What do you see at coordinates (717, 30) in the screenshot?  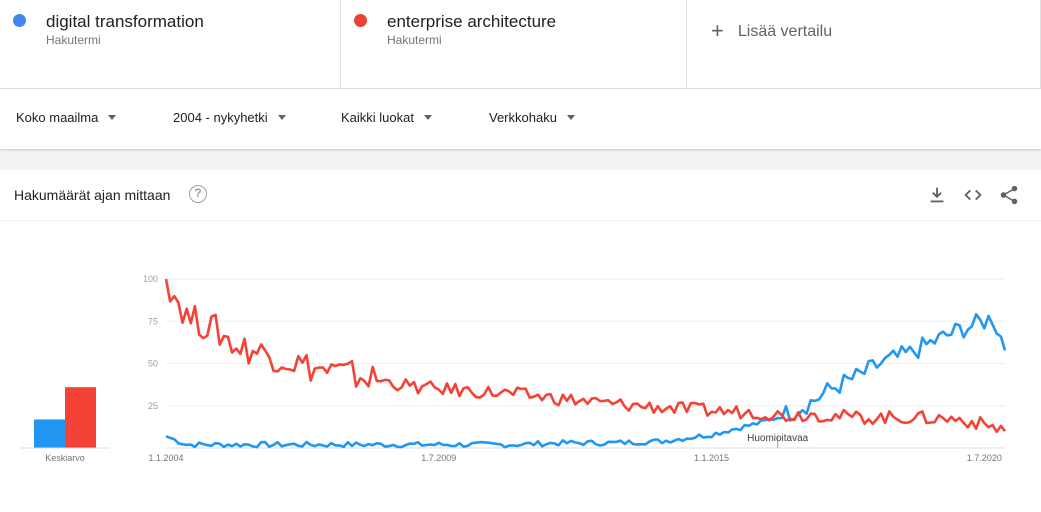 I see `plus-icon: +` at bounding box center [717, 30].